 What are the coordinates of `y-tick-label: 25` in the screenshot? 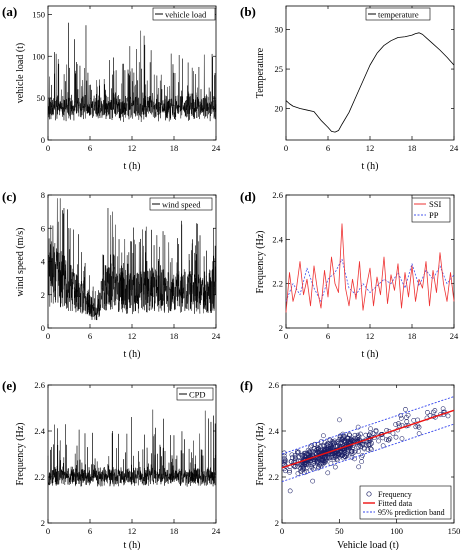 It's located at (279, 69).